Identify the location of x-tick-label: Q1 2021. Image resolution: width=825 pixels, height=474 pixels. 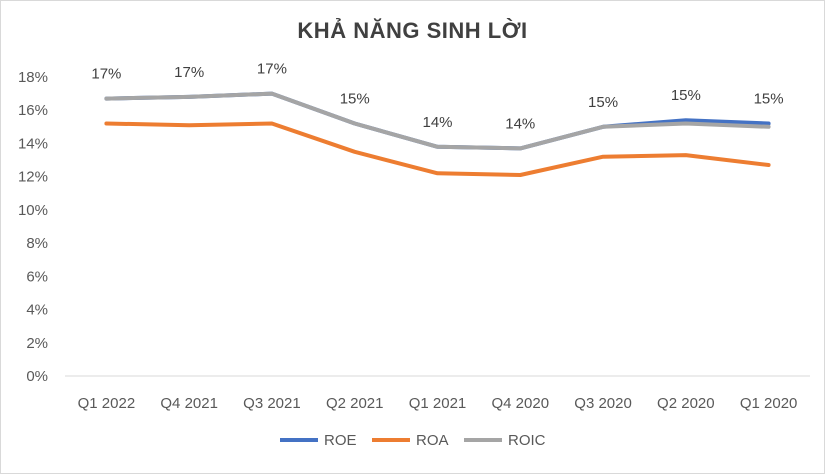
(438, 403).